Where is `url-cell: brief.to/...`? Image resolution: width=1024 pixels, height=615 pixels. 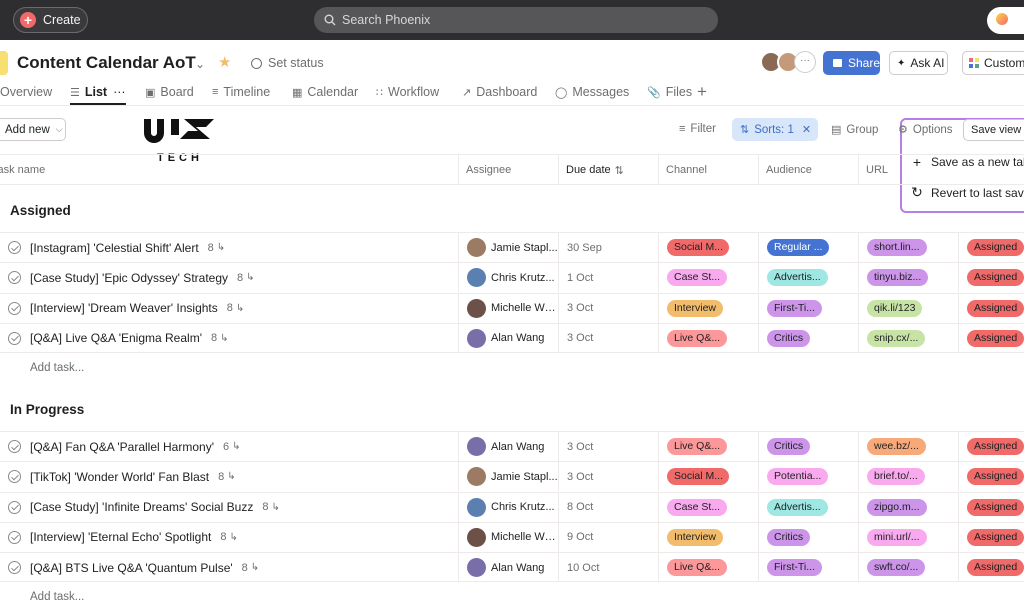
url-cell: brief.to/... is located at coordinates (908, 477).